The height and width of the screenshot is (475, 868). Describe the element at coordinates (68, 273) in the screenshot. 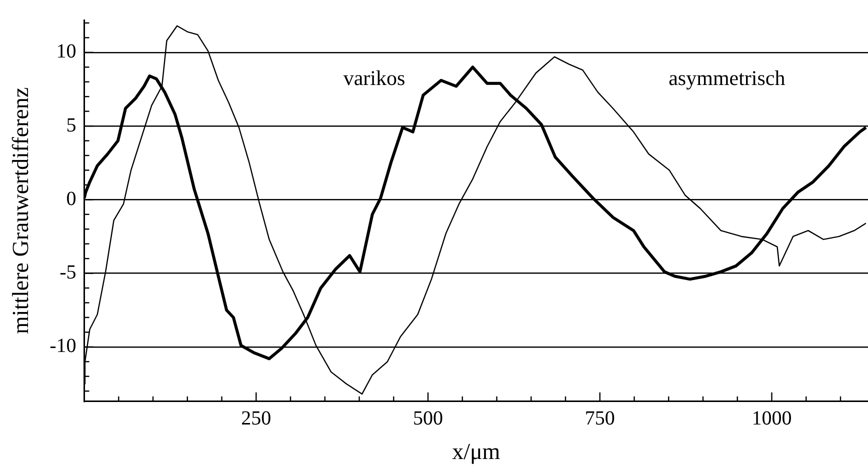

I see `y-tick-label: -5` at that location.